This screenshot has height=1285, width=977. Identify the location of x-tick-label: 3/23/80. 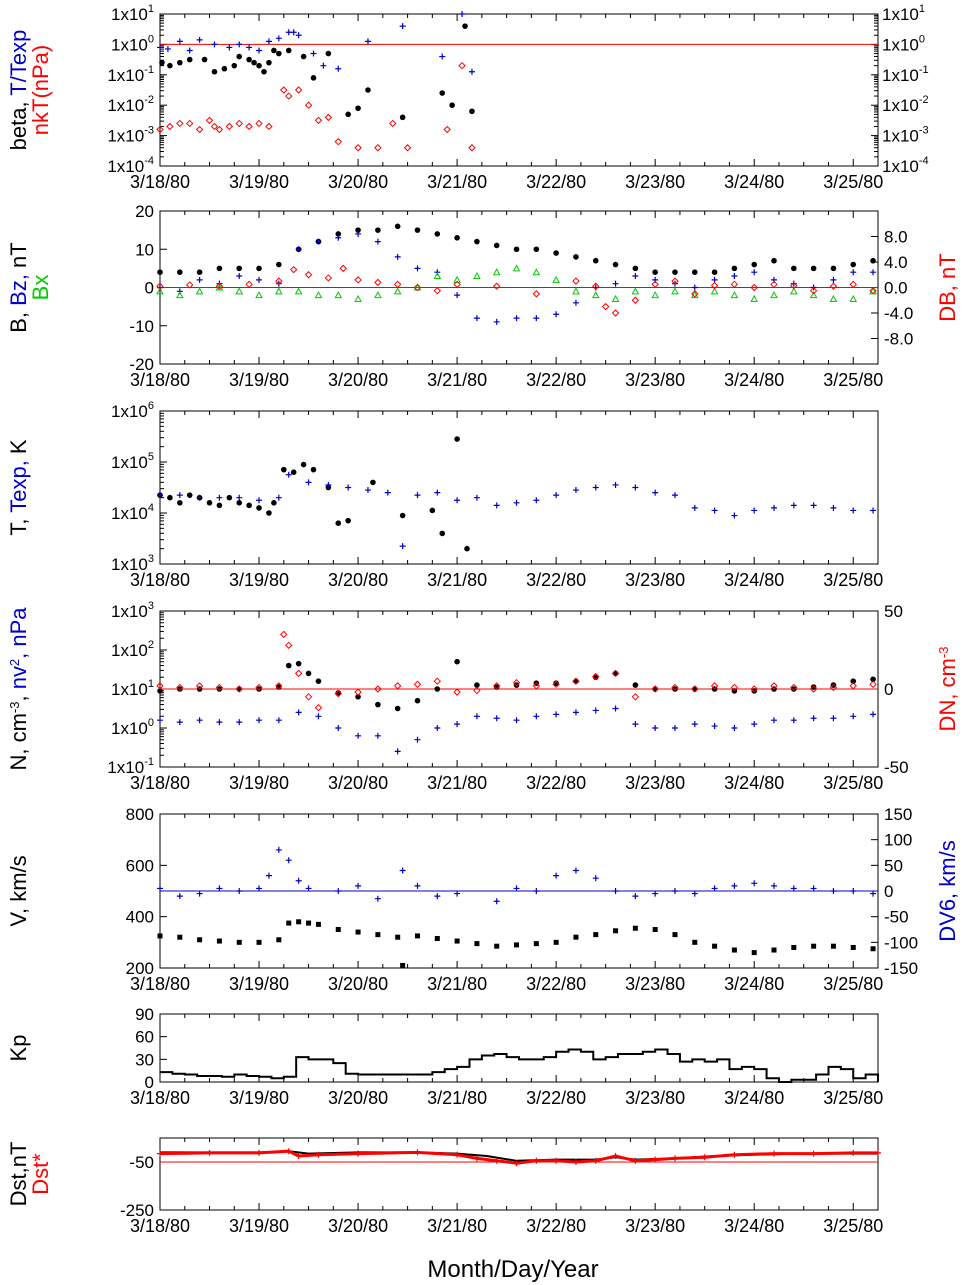
(655, 380).